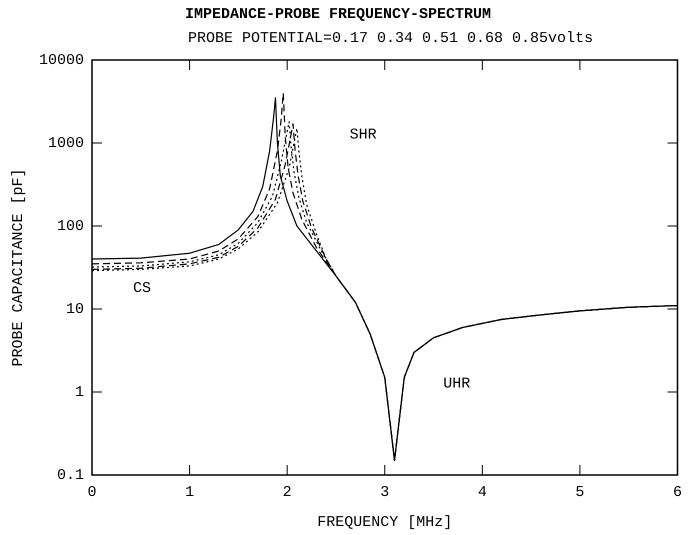 This screenshot has height=535, width=690. I want to click on x-tick-label: 1, so click(189, 492).